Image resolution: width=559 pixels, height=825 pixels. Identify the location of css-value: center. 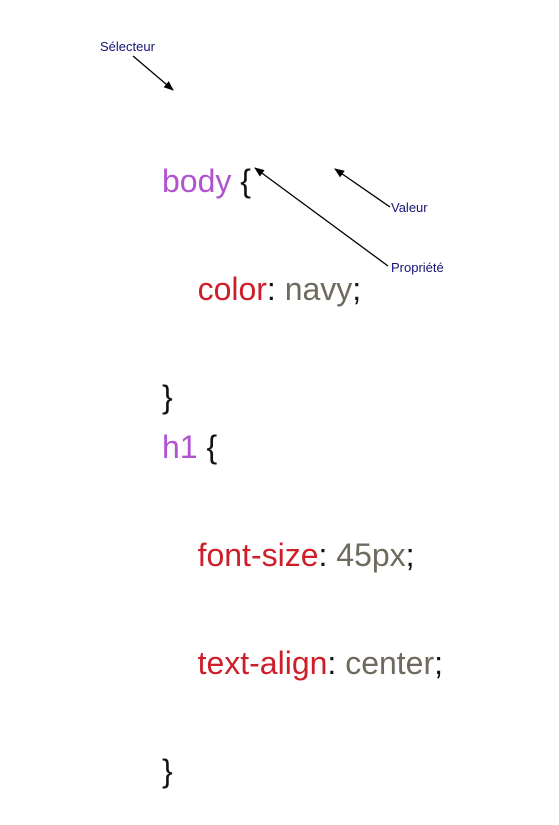
(390, 663).